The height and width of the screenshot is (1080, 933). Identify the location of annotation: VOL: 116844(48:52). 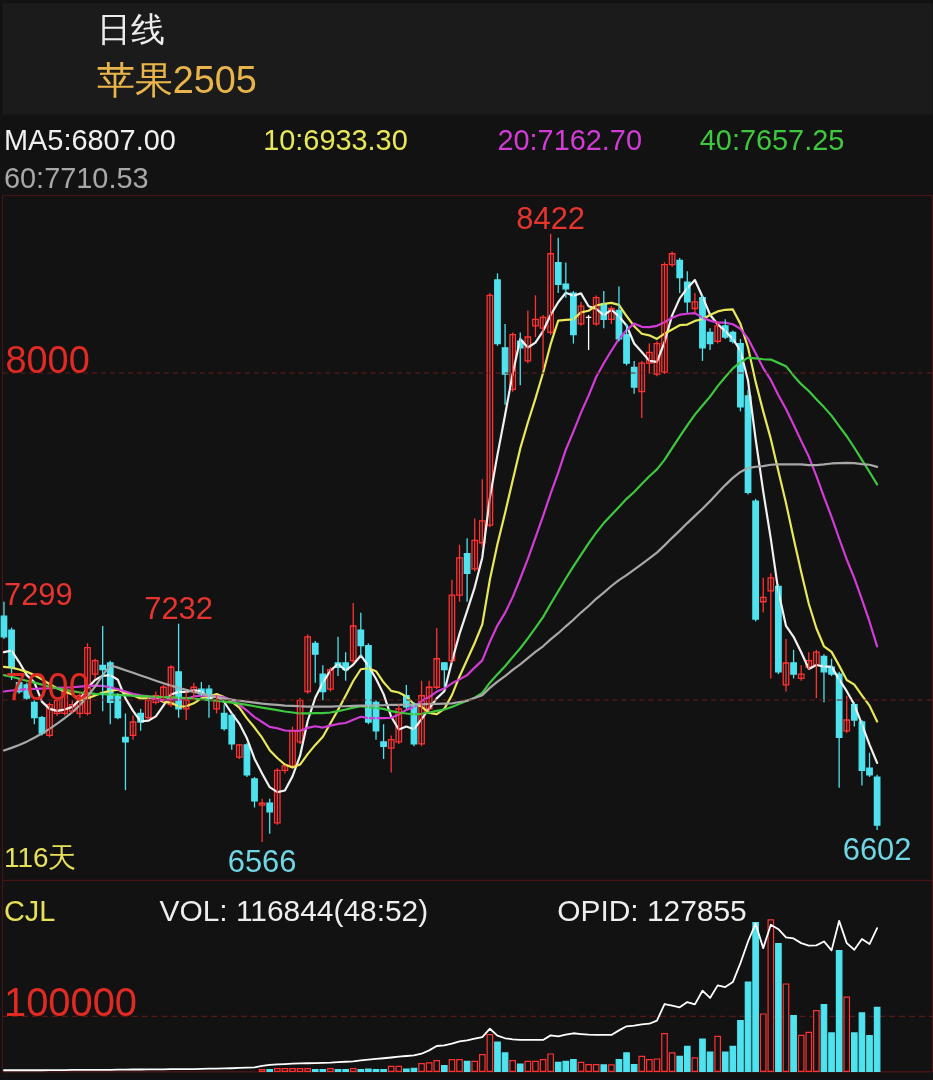
(294, 910).